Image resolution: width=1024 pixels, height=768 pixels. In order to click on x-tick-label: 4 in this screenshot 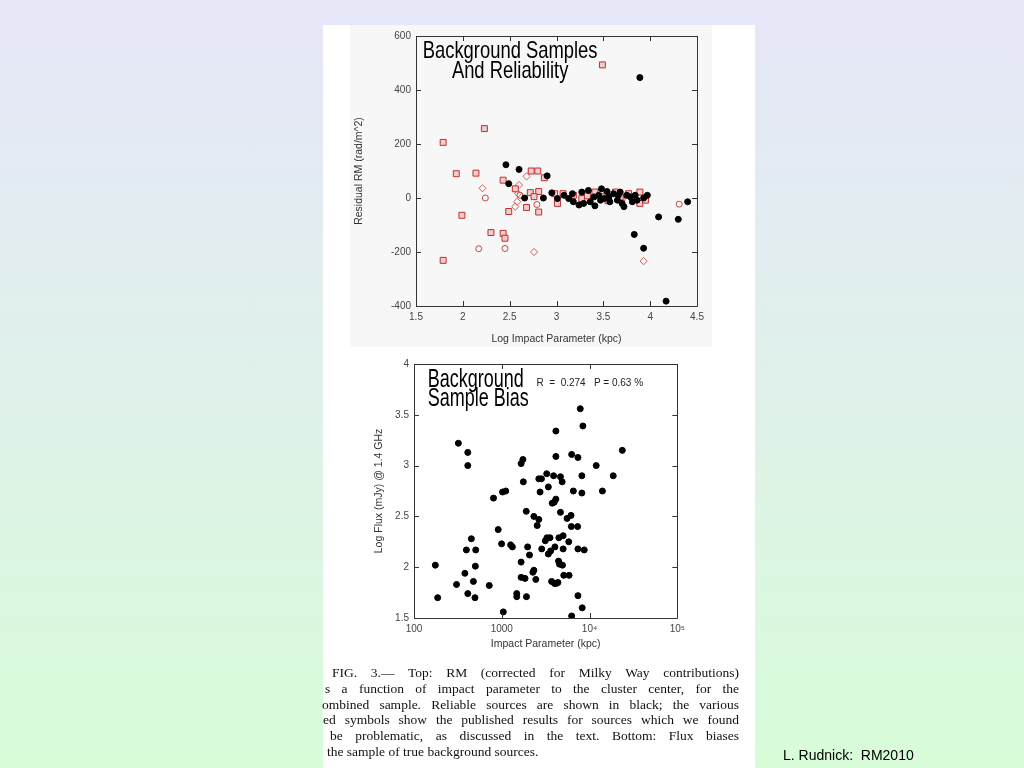, I will do `click(650, 316)`.